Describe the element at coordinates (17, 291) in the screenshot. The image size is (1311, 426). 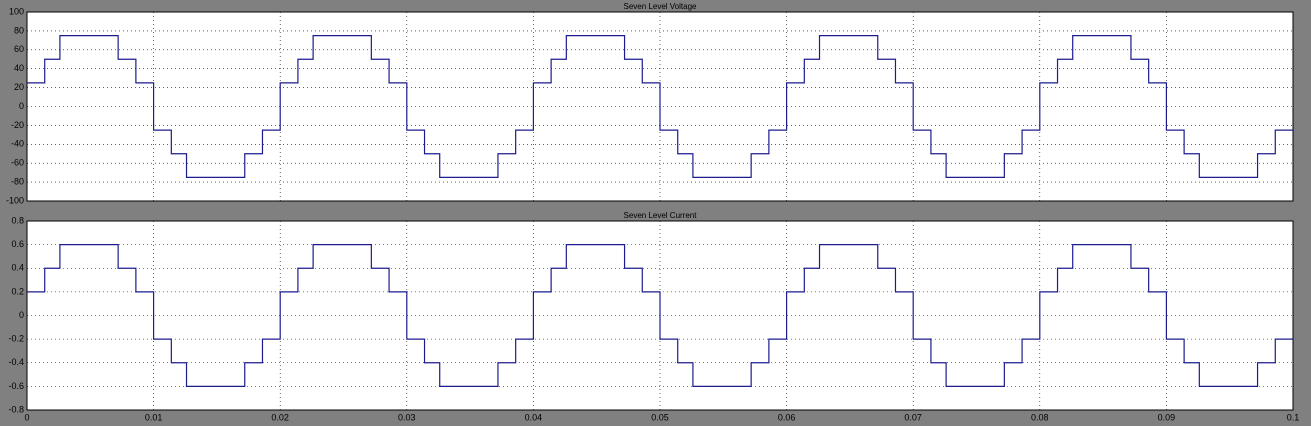
I see `y-tick-label: 0.2` at that location.